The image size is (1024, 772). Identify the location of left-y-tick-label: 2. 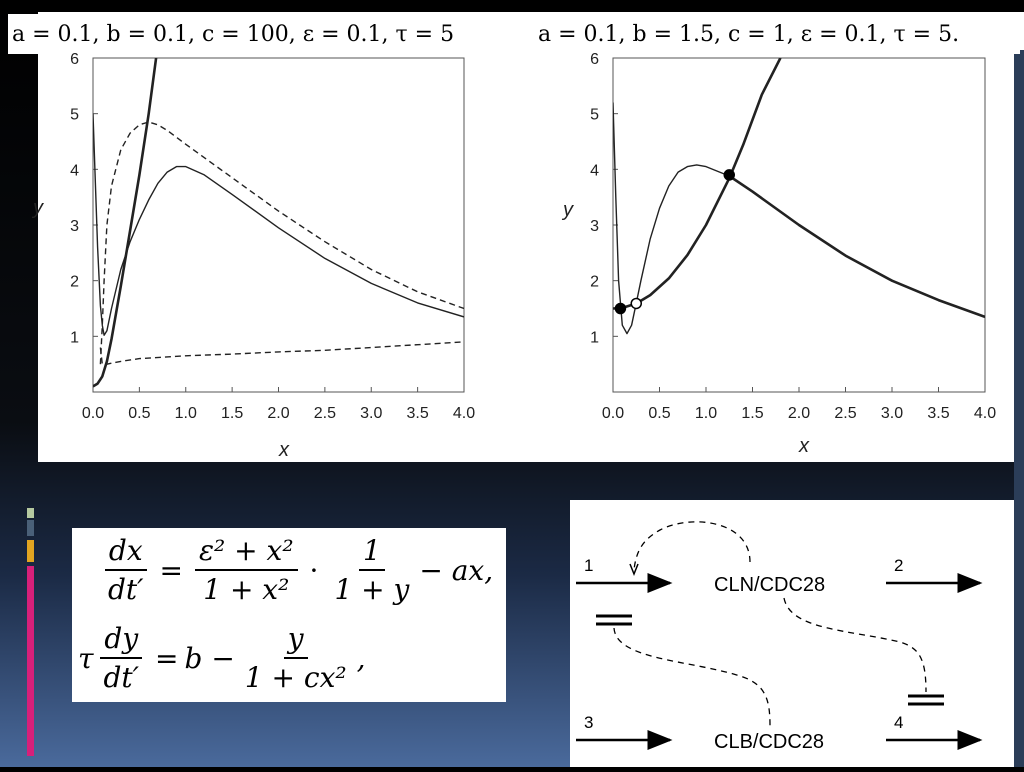
(74, 282).